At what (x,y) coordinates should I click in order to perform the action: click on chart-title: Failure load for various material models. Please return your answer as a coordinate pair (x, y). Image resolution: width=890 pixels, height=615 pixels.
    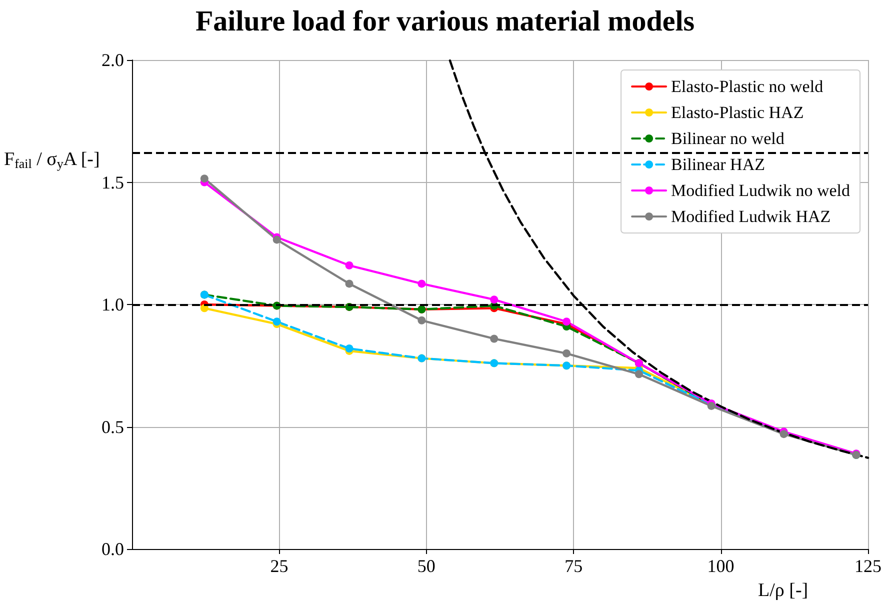
    Looking at the image, I should click on (445, 22).